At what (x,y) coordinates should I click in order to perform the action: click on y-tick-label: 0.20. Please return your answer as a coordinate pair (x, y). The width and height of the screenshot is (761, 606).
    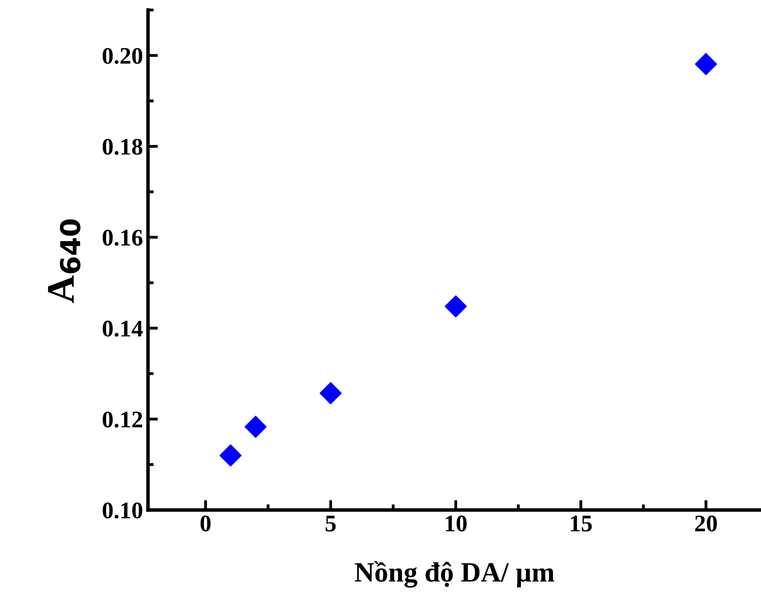
    Looking at the image, I should click on (122, 56).